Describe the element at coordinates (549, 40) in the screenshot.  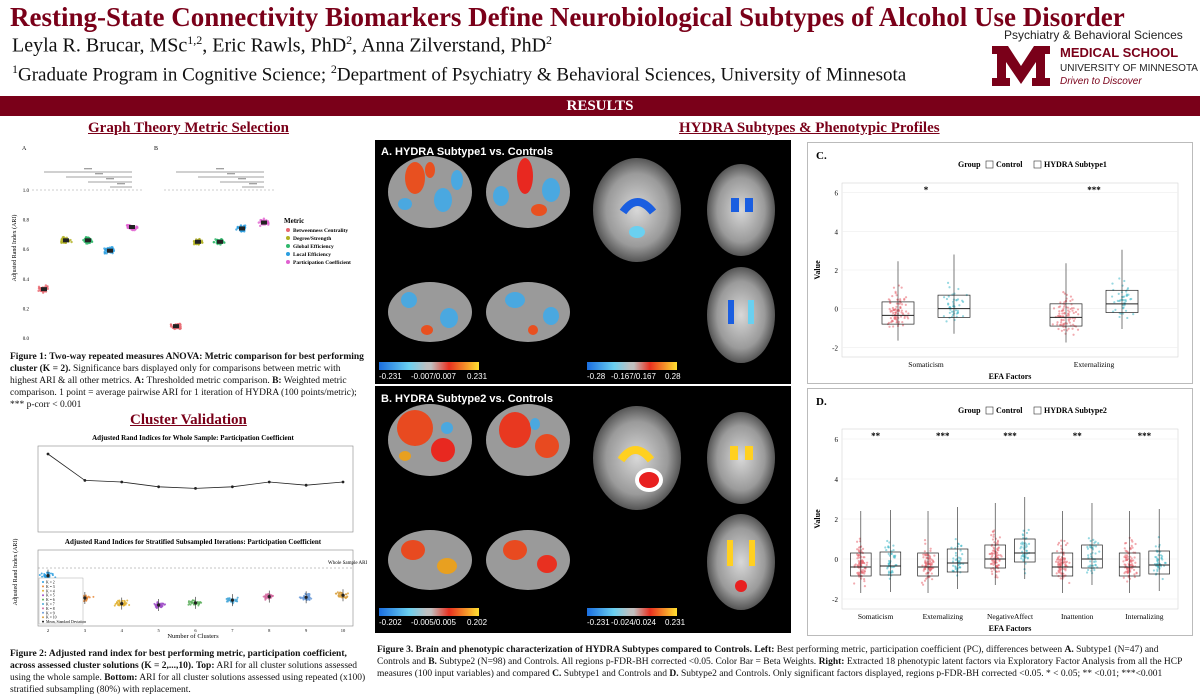
I see `author-sup: 2` at that location.